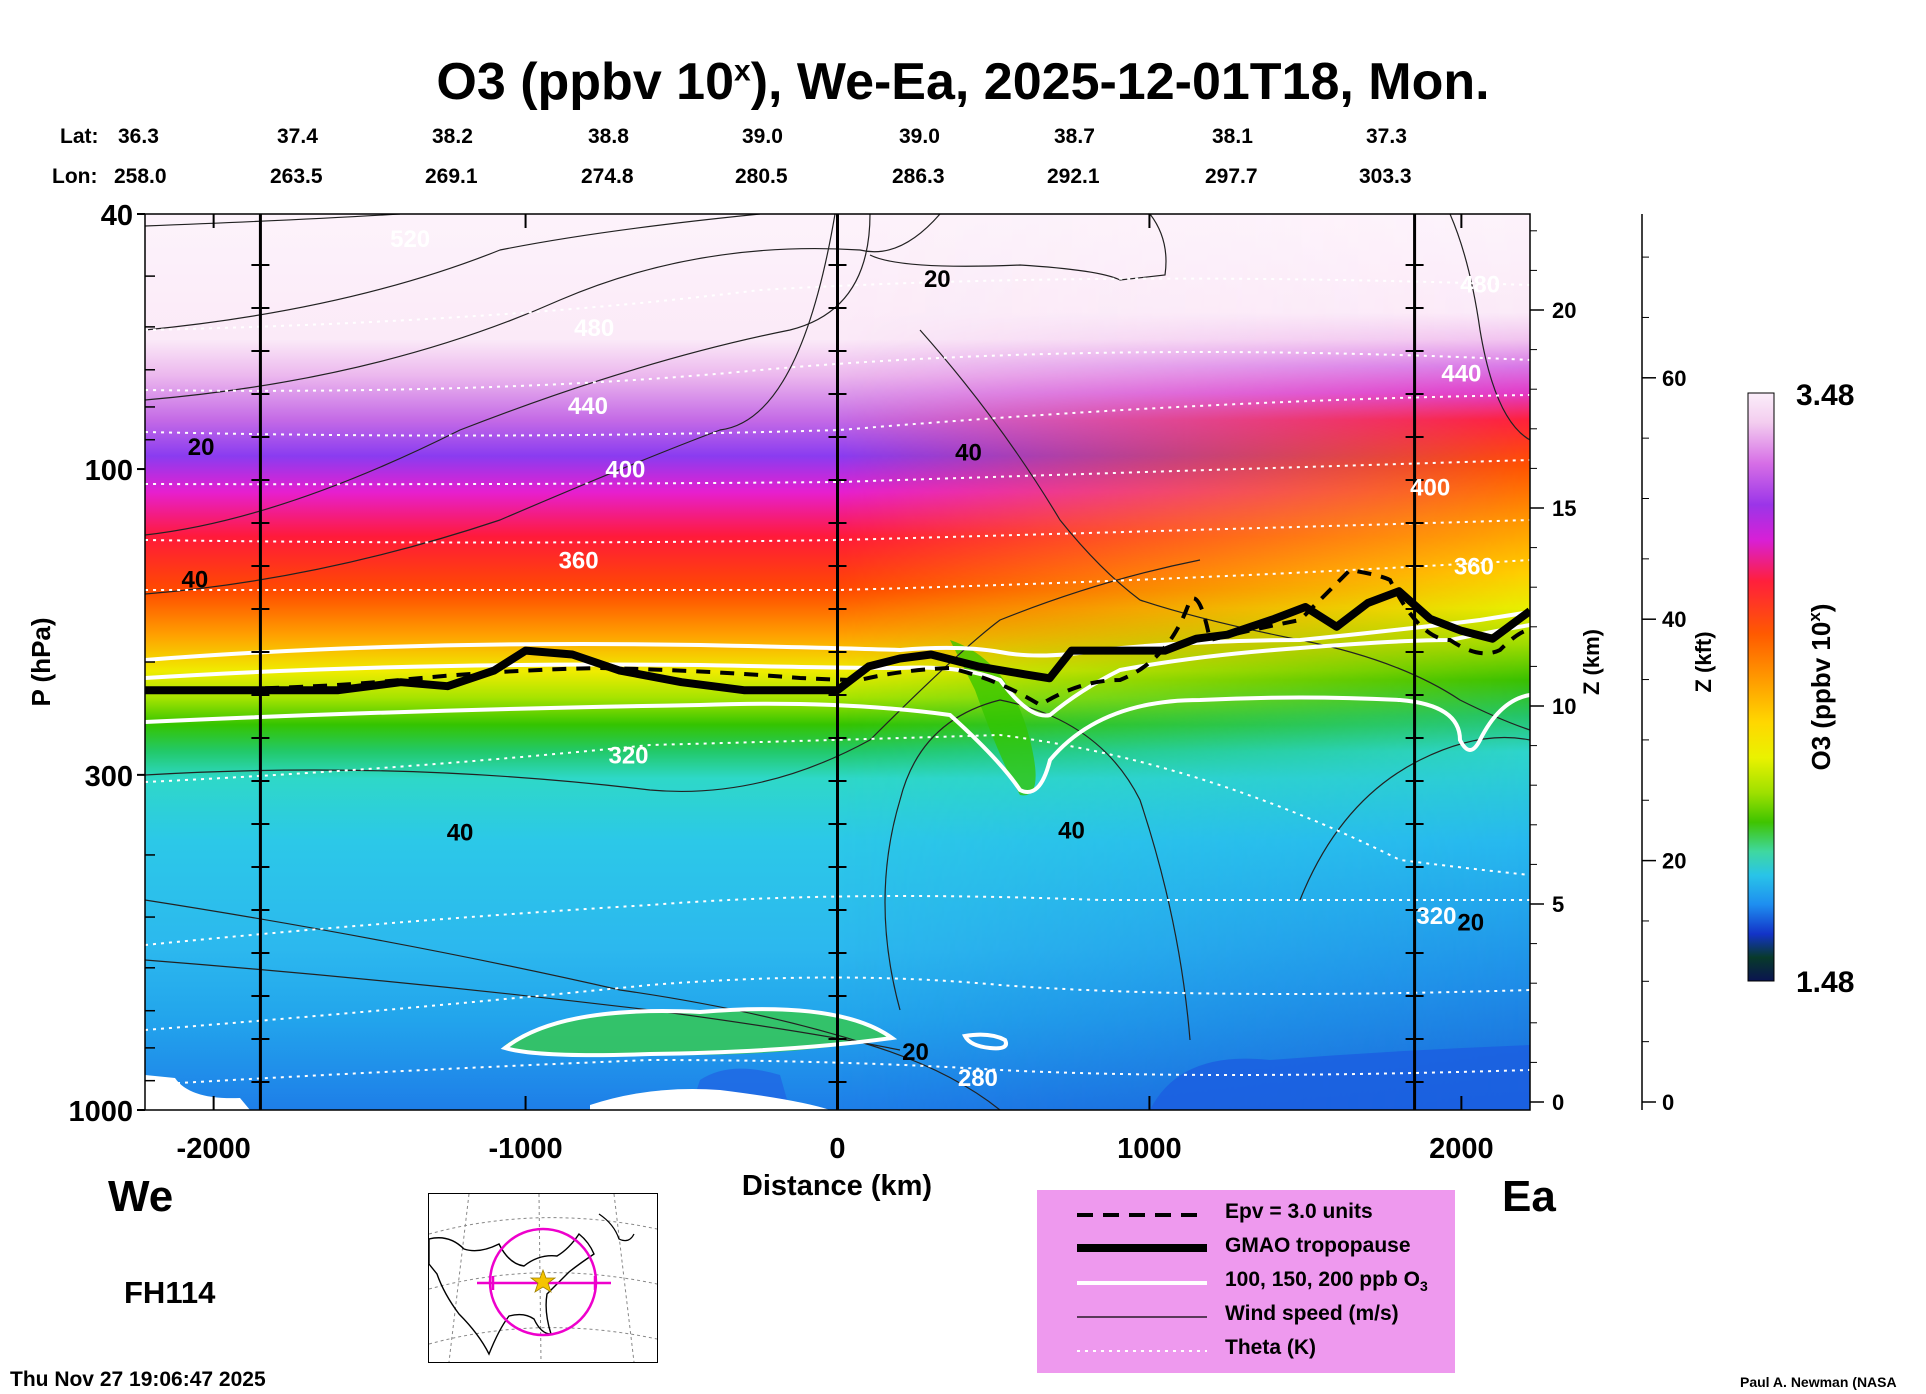 Image resolution: width=1926 pixels, height=1394 pixels. What do you see at coordinates (1244, 1245) in the screenshot?
I see `legend-item-tropopause: GMAO tropopause` at bounding box center [1244, 1245].